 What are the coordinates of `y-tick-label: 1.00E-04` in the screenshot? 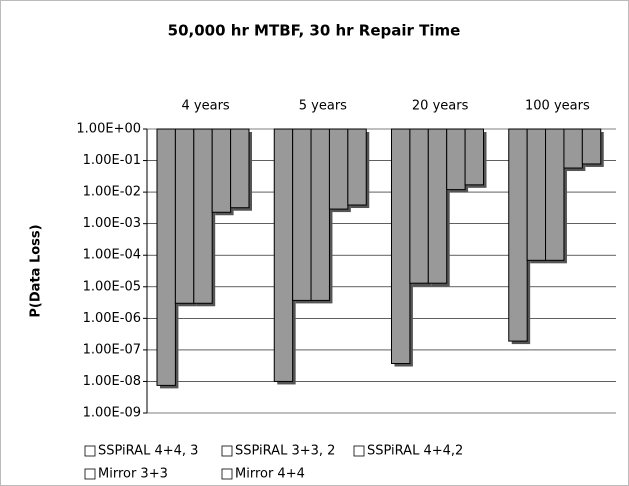 It's located at (112, 255).